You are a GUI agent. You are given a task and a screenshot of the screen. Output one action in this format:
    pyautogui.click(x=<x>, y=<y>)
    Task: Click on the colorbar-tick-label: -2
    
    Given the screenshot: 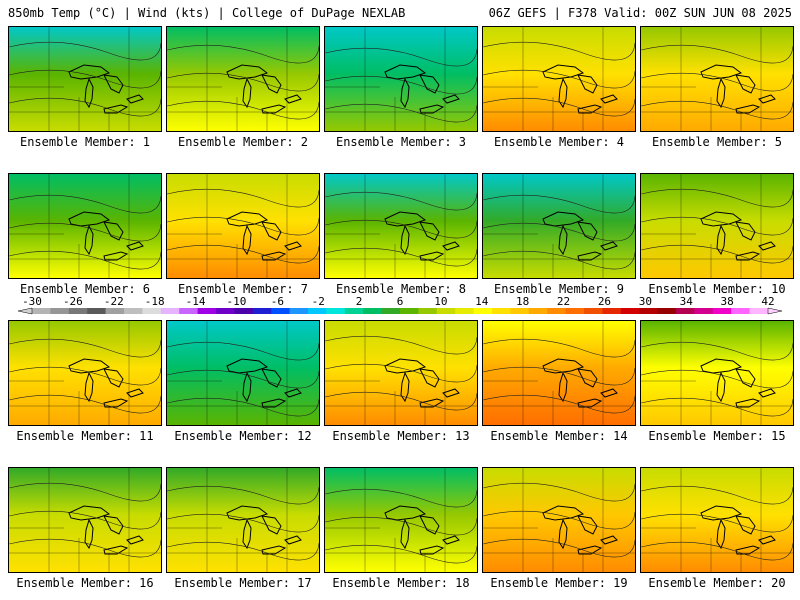 What is the action you would take?
    pyautogui.click(x=318, y=302)
    